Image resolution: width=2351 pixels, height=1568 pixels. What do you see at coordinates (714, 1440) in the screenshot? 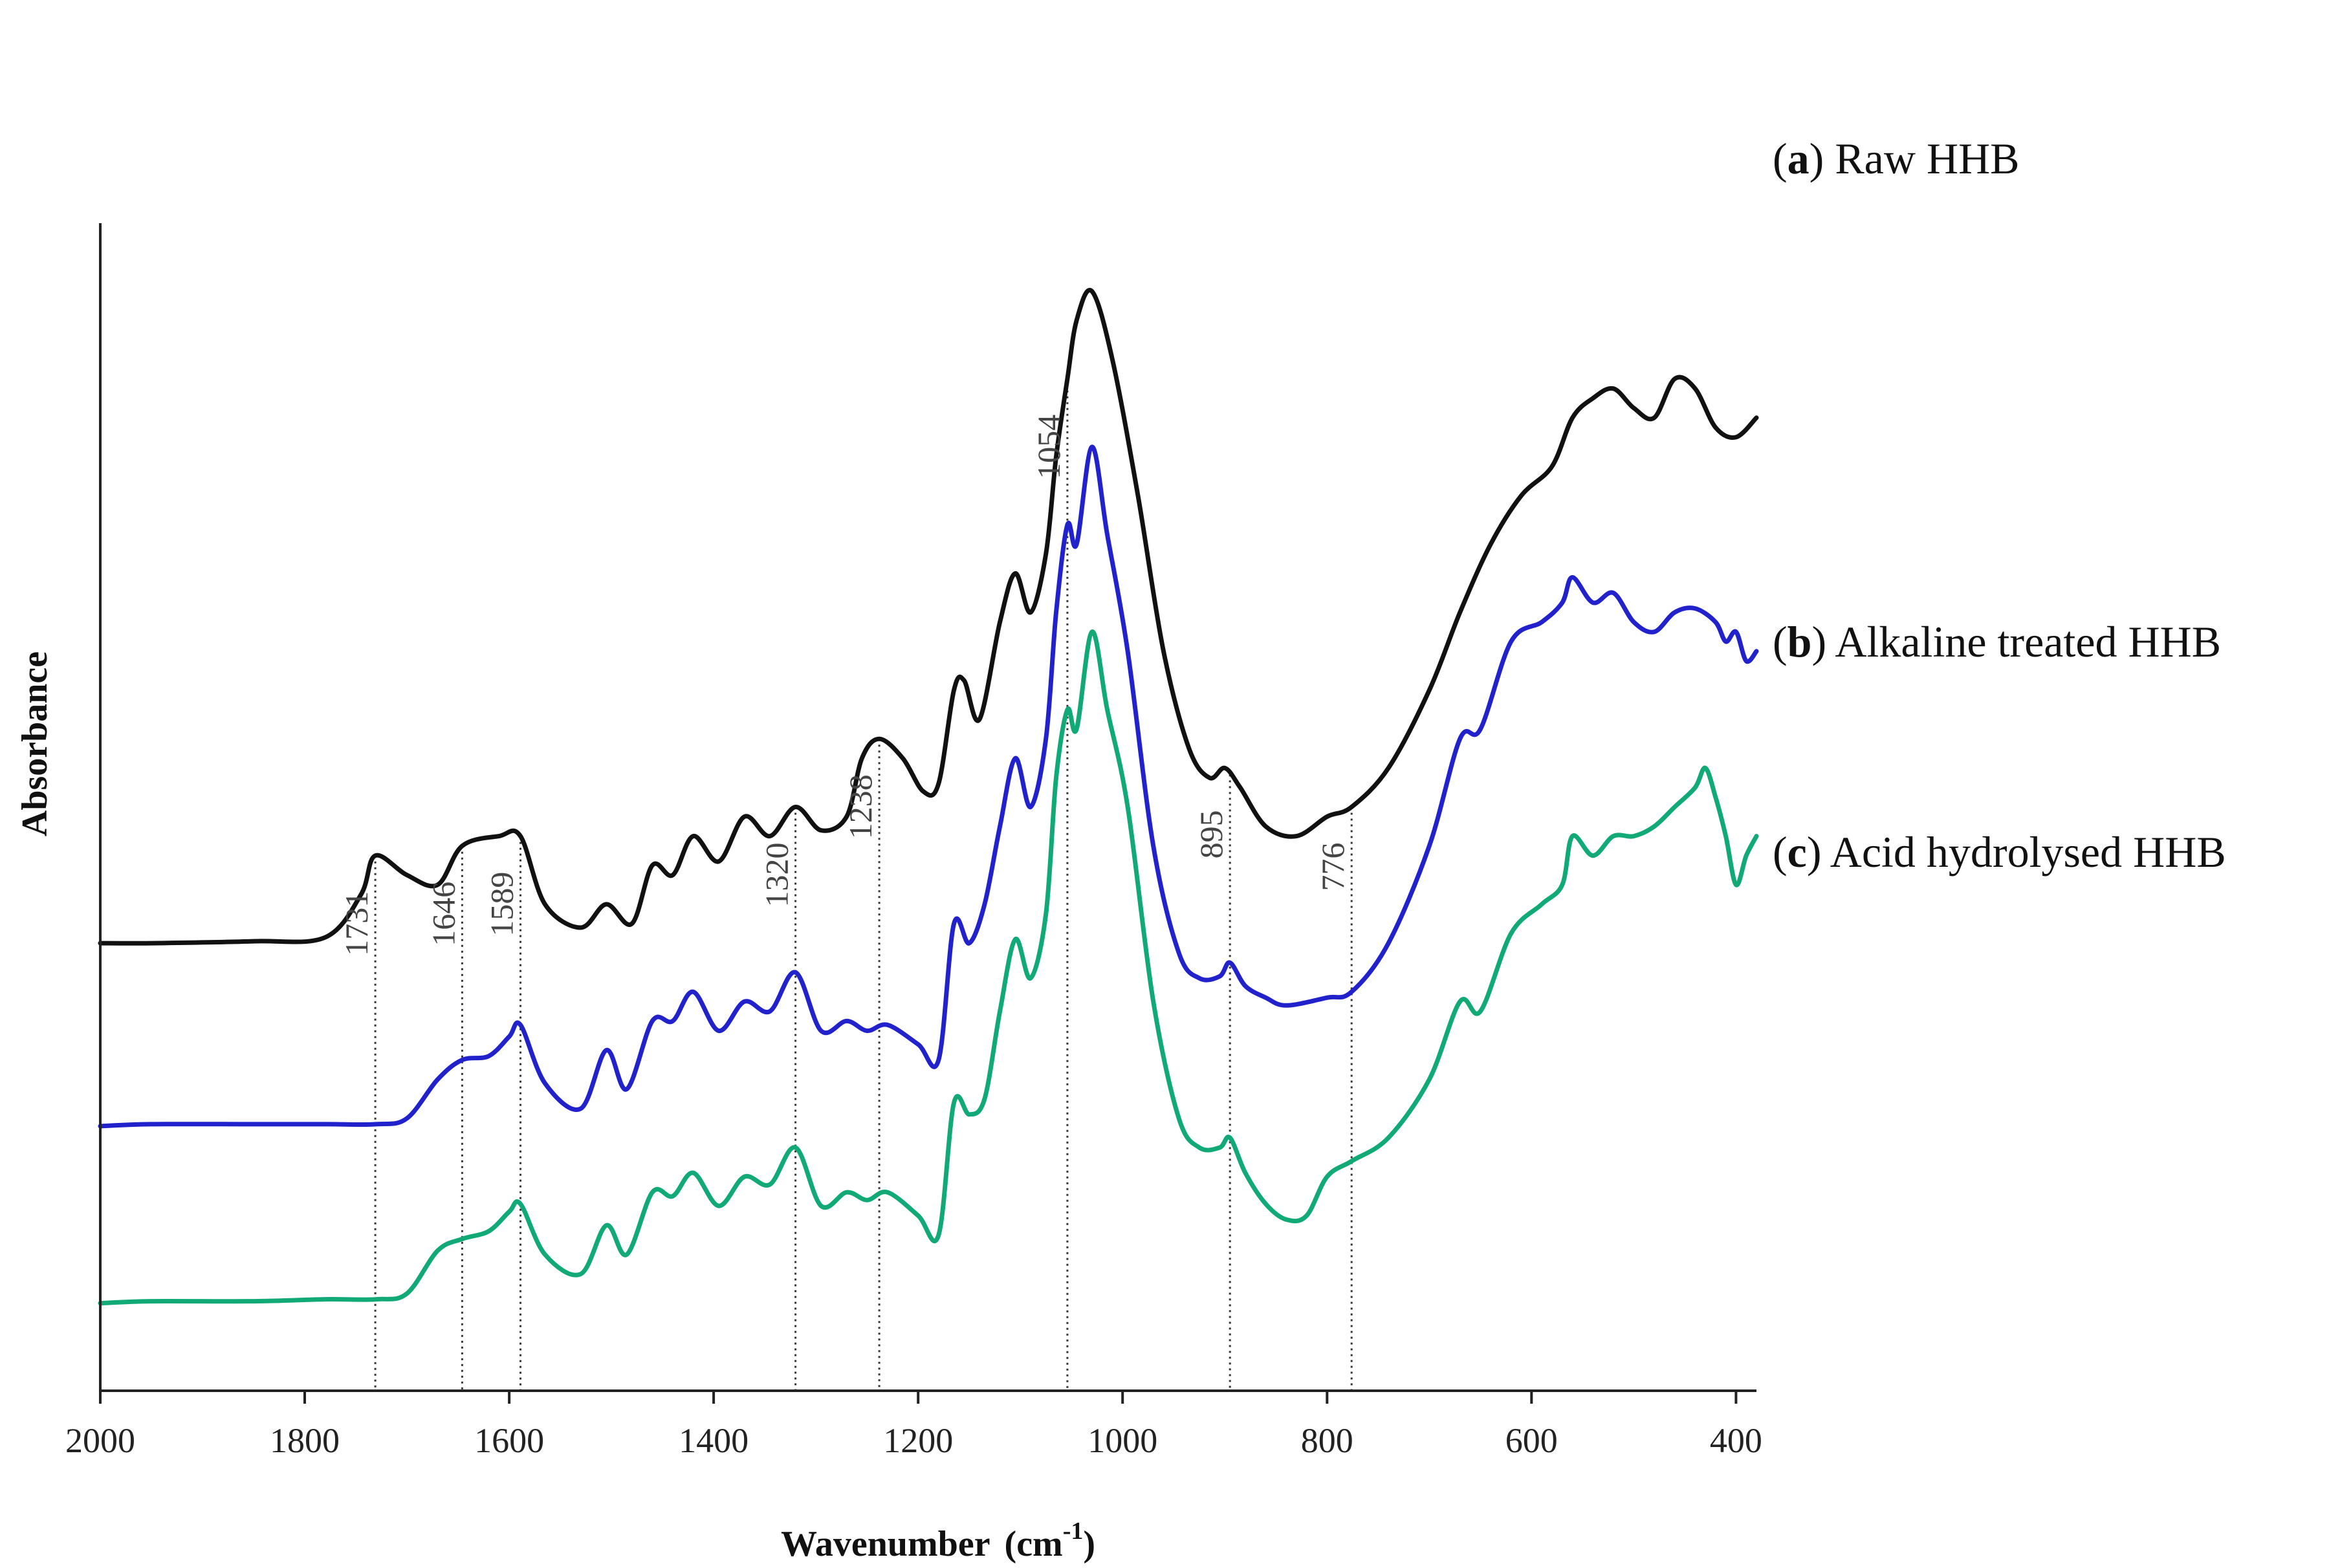
I see `x-tick-label-1400: 1400` at bounding box center [714, 1440].